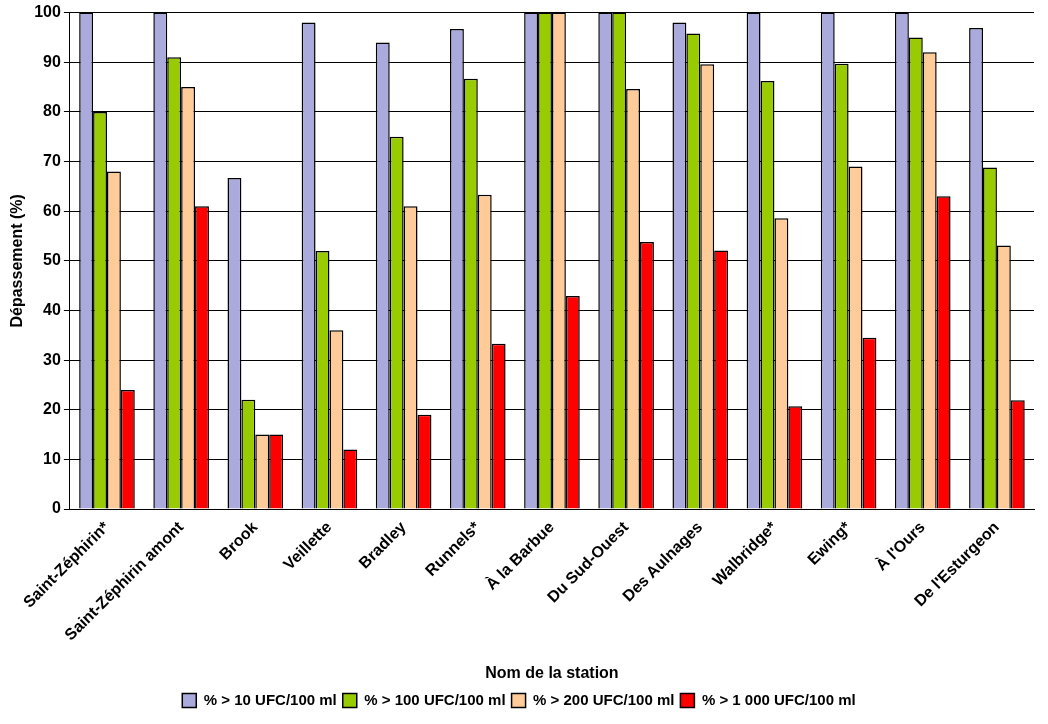  What do you see at coordinates (52, 458) in the screenshot?
I see `y-tick-label: 10` at bounding box center [52, 458].